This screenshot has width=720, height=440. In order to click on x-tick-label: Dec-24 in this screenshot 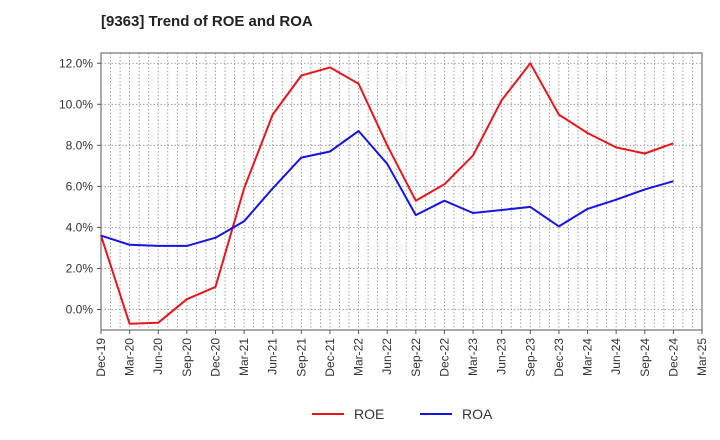, I will do `click(673, 357)`.